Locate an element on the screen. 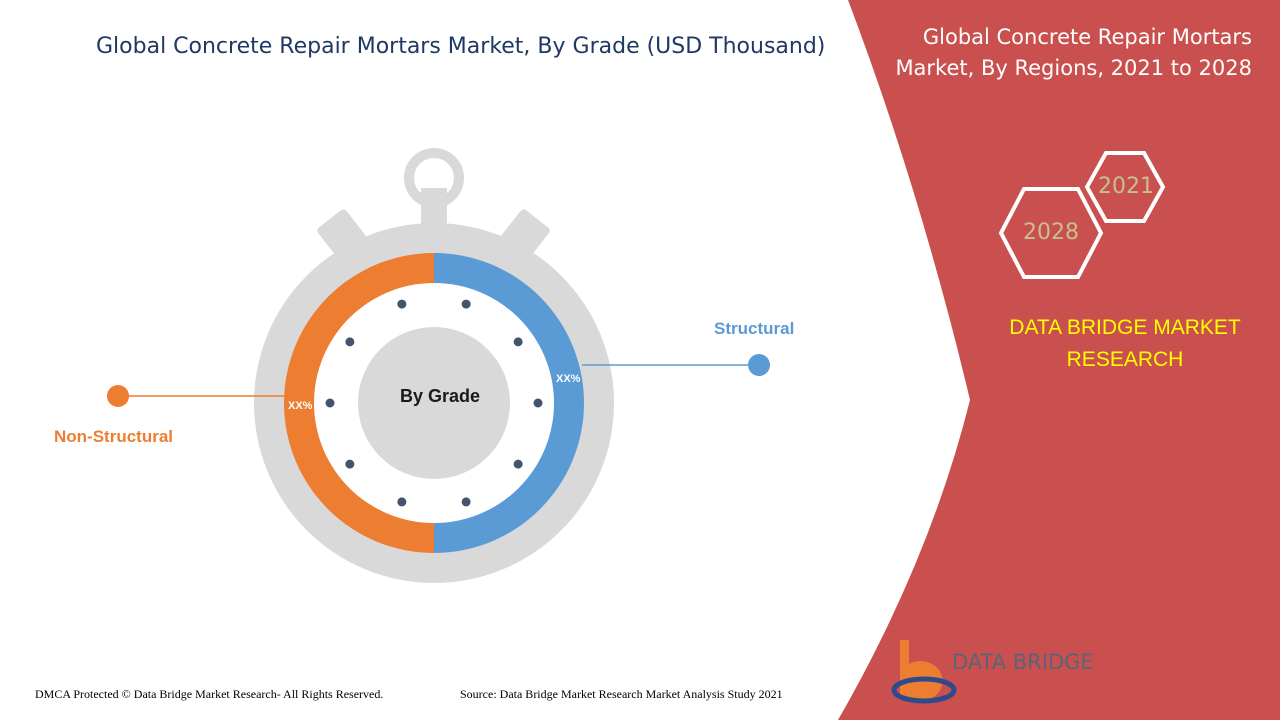 The width and height of the screenshot is (1280, 720). center-hub is located at coordinates (434, 403).